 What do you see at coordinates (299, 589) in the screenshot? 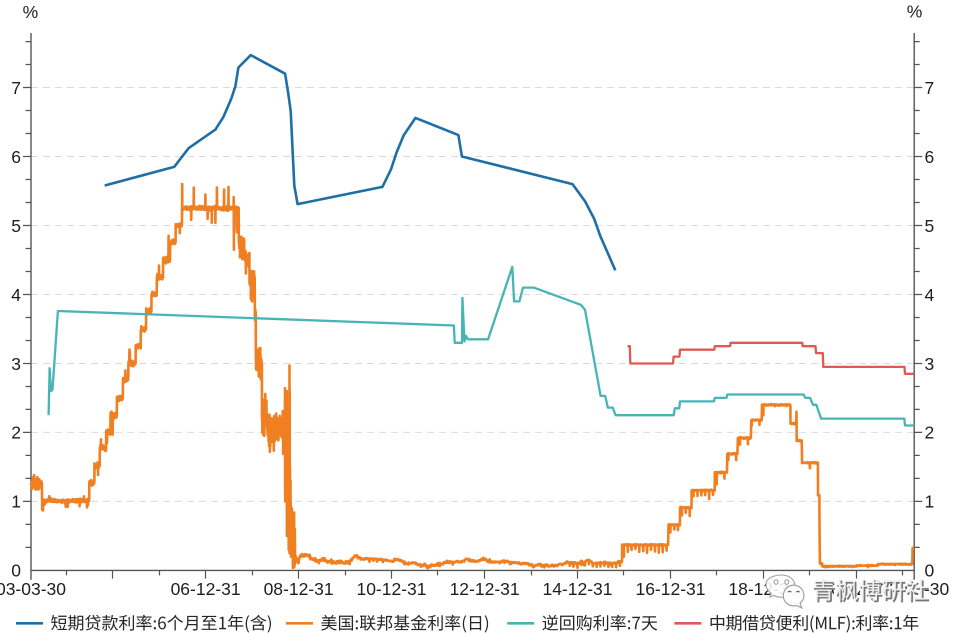
I see `svg-text: 08-12-31` at bounding box center [299, 589].